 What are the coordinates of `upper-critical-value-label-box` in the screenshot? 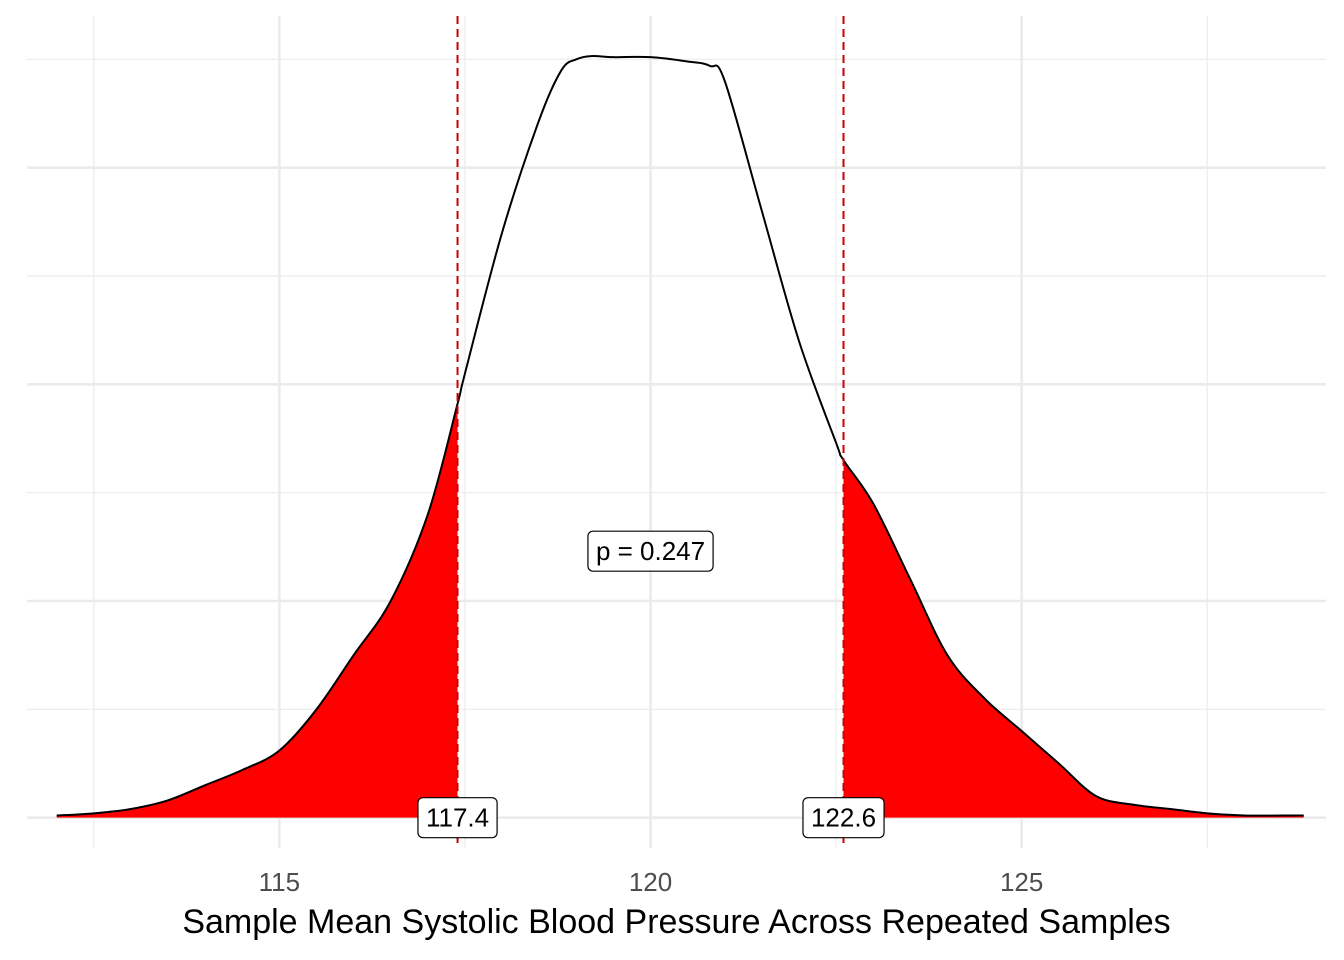 It's located at (843, 818).